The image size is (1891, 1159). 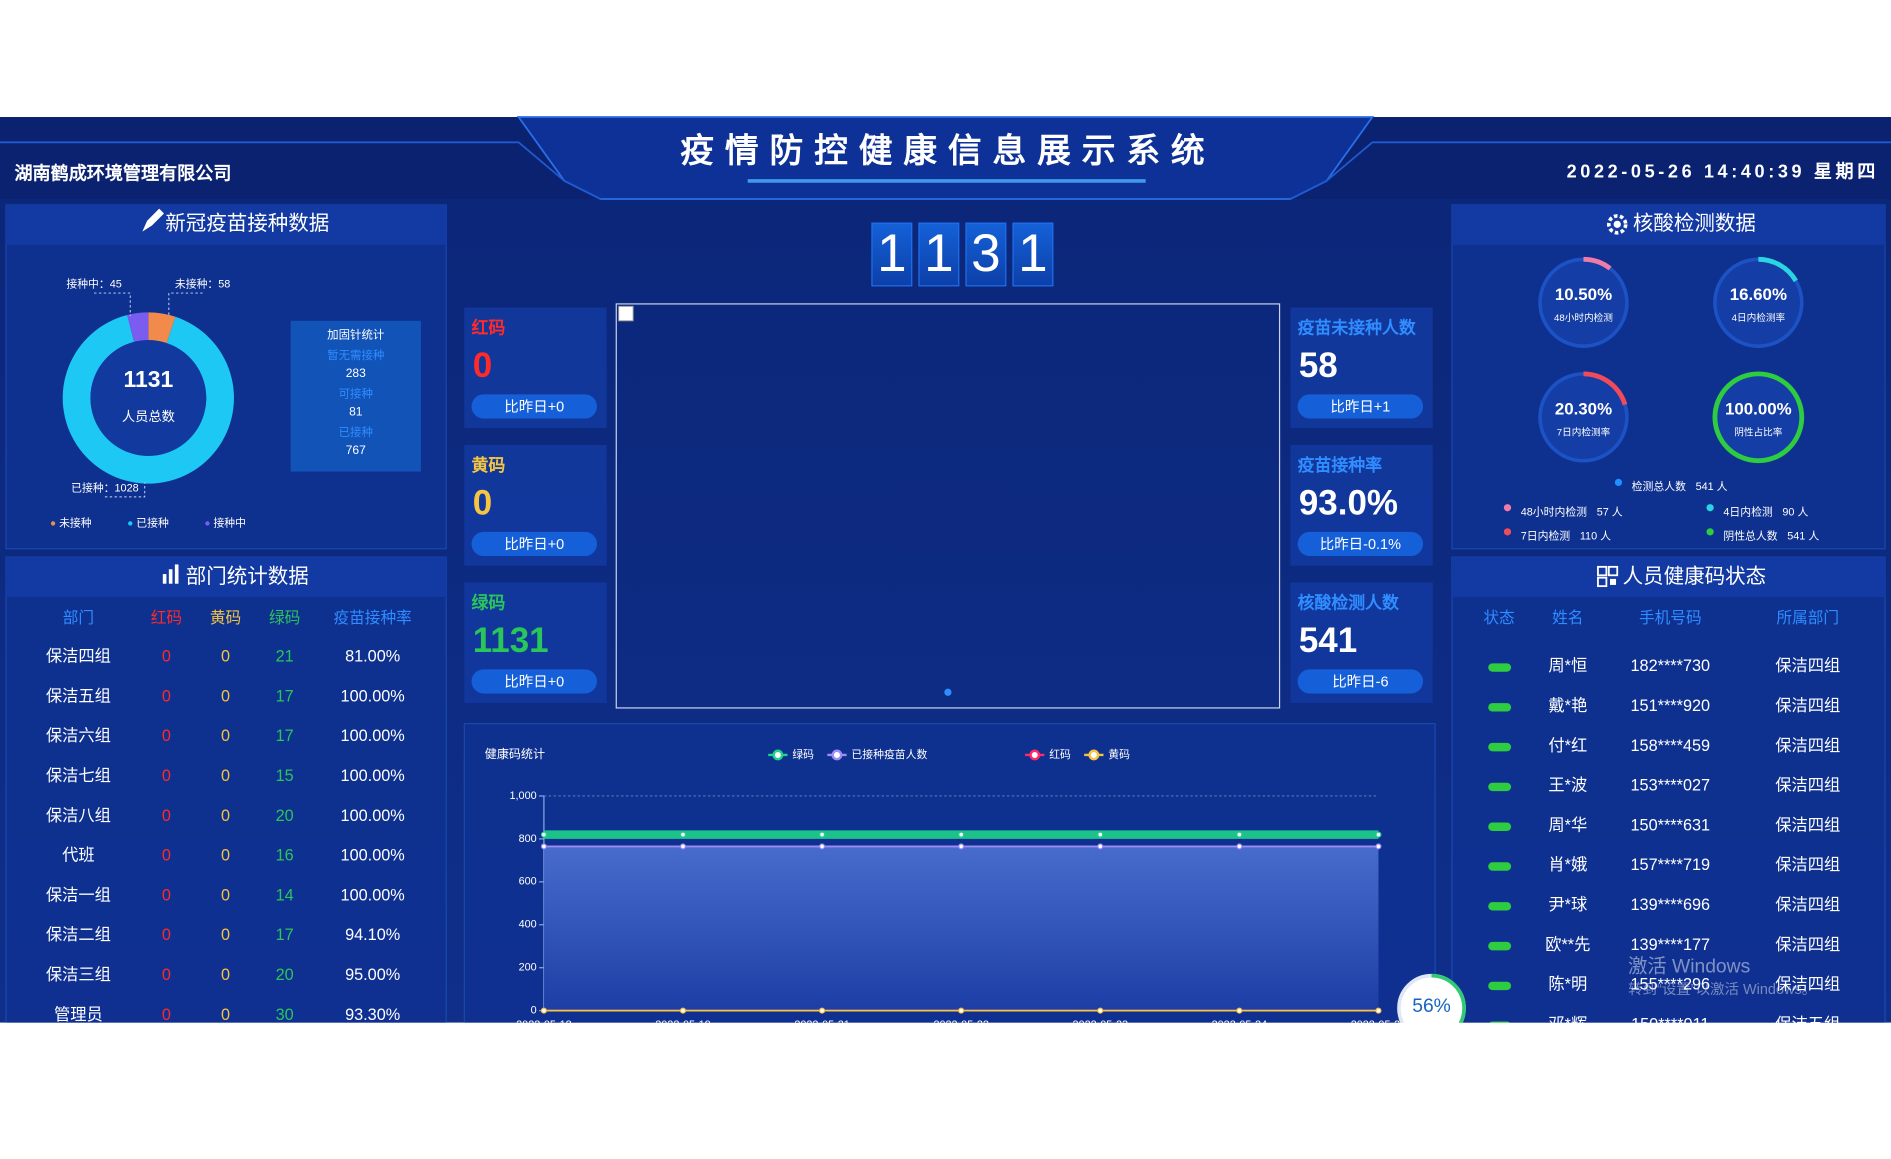 I want to click on ring-value: 20.30%, so click(x=1583, y=409).